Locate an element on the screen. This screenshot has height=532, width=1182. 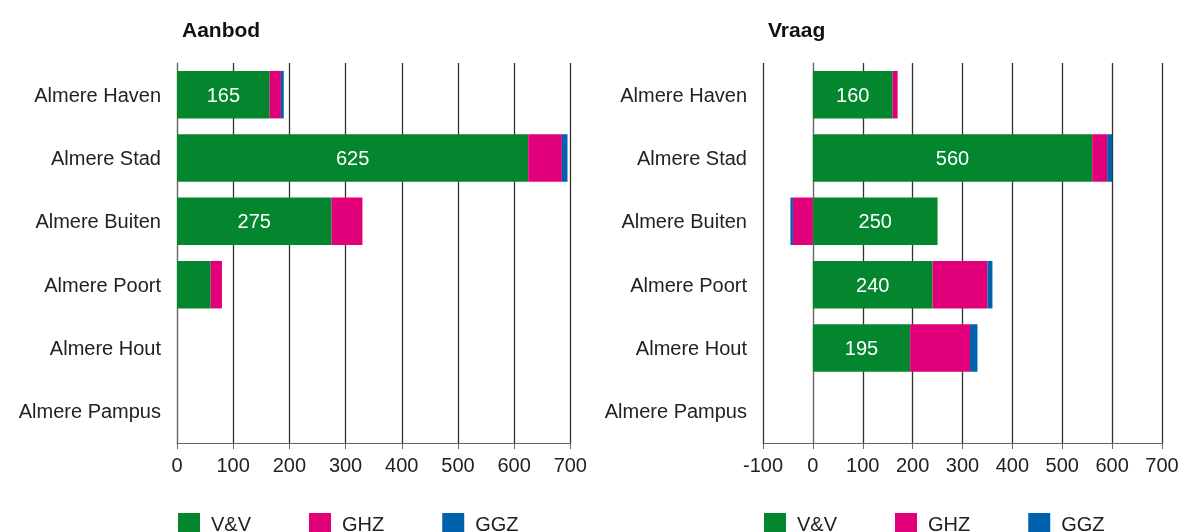
data-label: 165 is located at coordinates (223, 94).